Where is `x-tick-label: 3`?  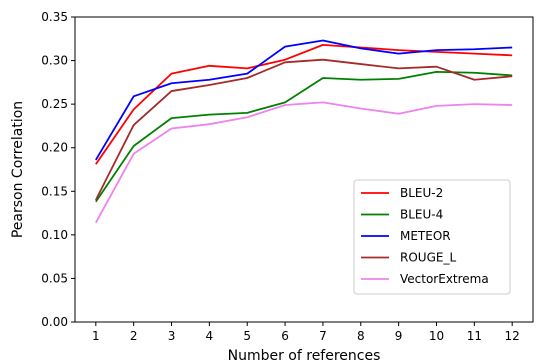 x-tick-label: 3 is located at coordinates (172, 336).